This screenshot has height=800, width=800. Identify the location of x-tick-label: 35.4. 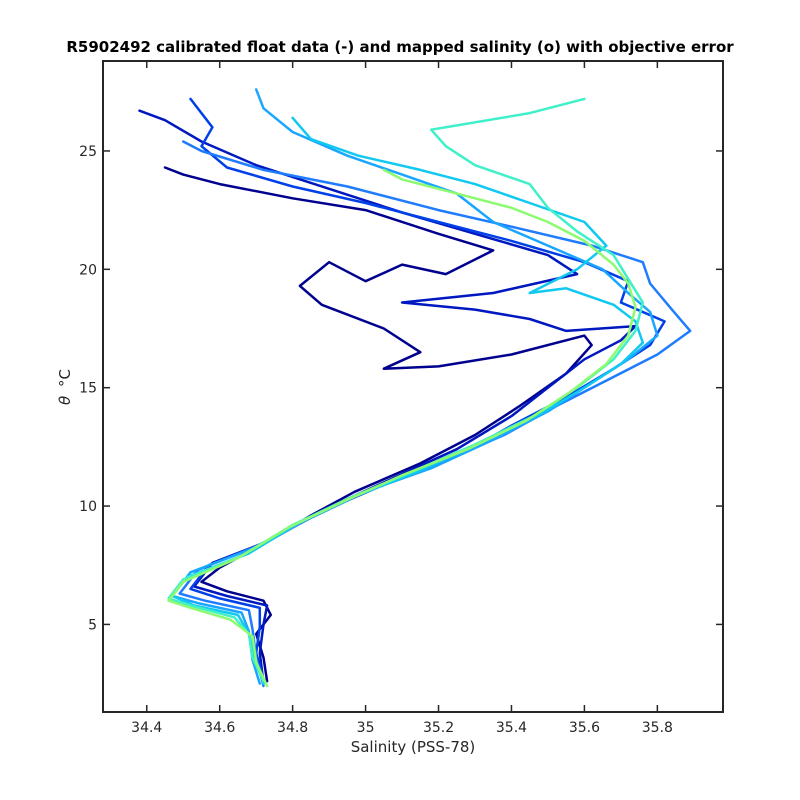
(511, 728).